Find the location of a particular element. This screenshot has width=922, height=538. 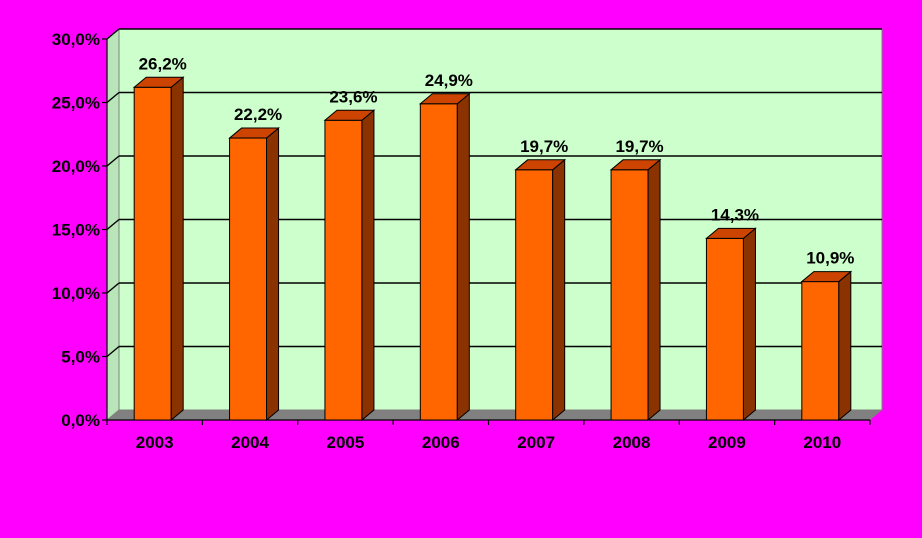

x-tick-label: 2004 is located at coordinates (250, 442).